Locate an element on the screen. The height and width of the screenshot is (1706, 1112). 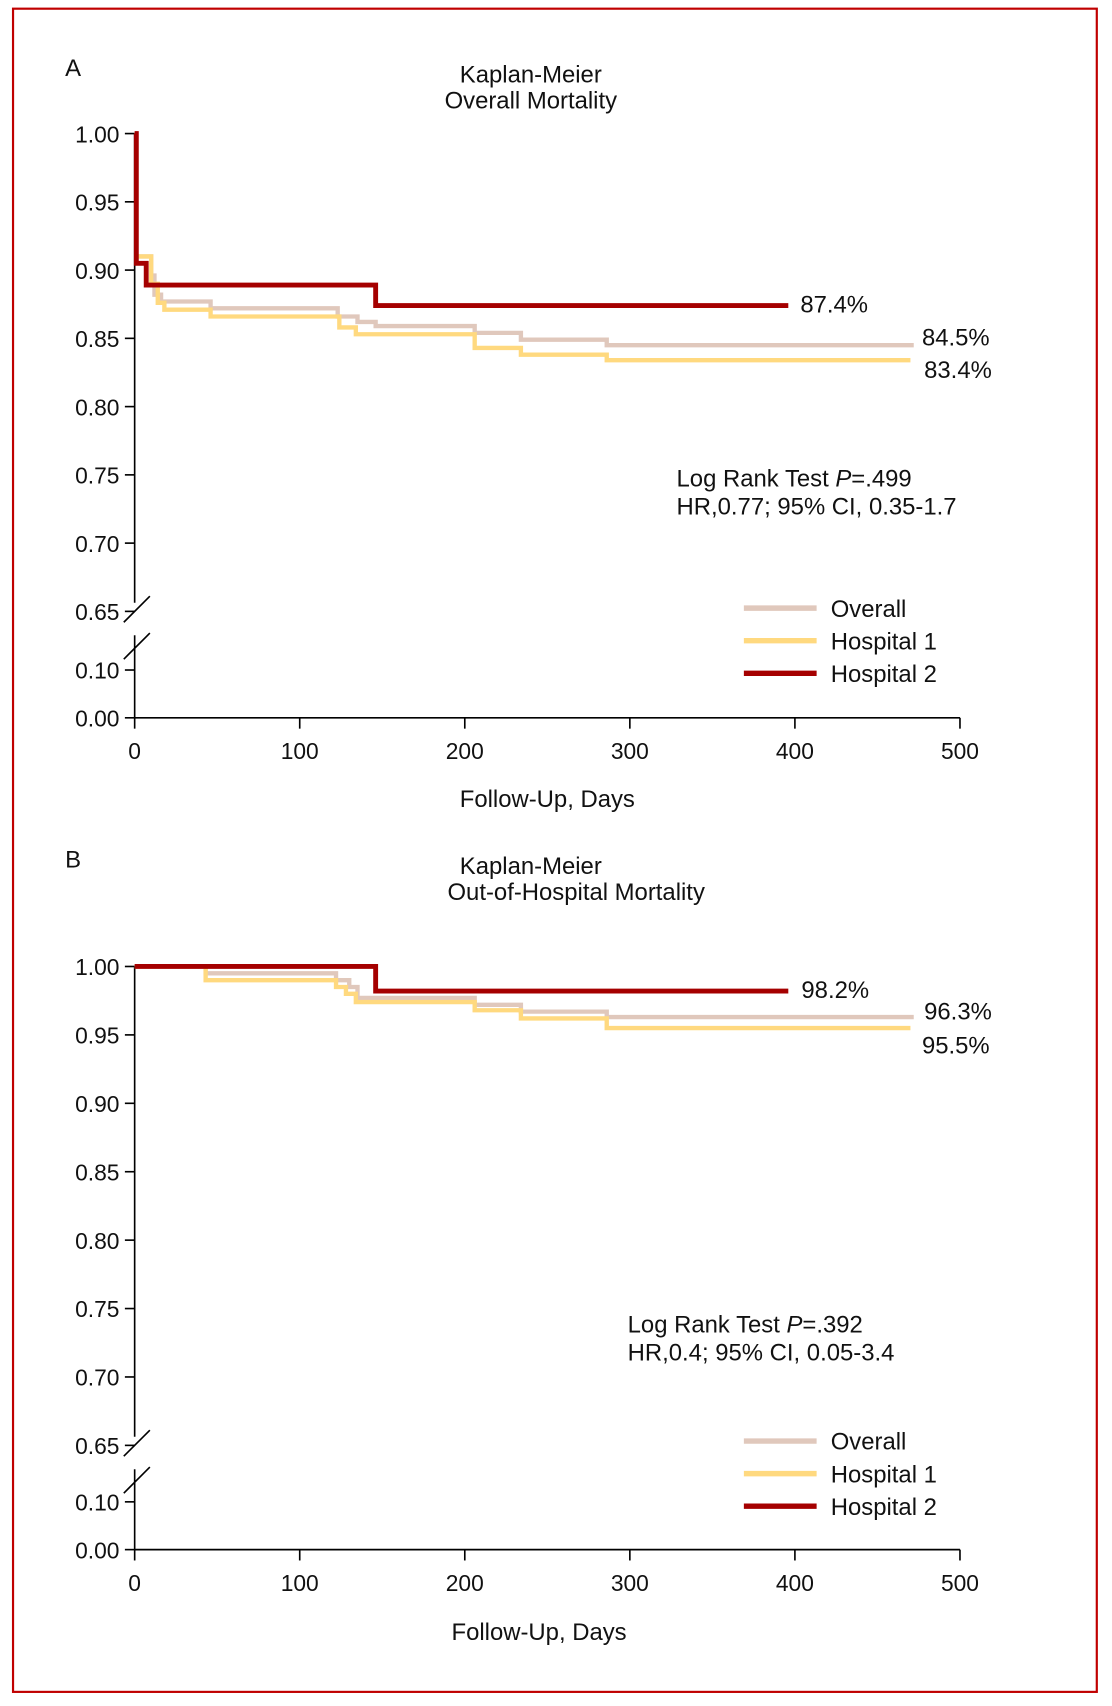
end-label-hospital2: 87.4% is located at coordinates (834, 305).